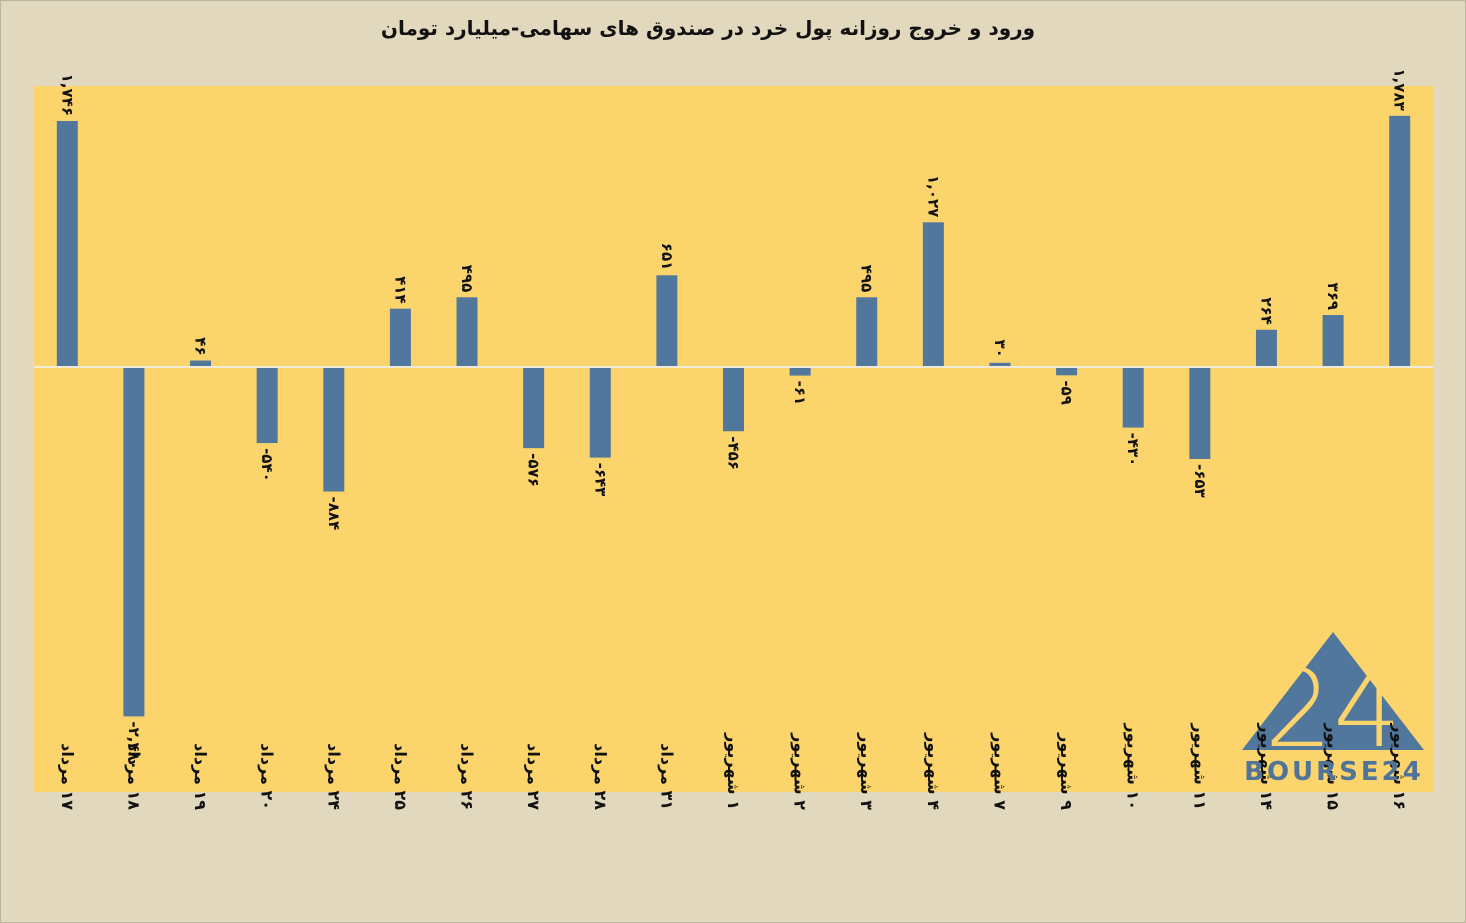  I want to click on category-label: ۳۱ مرداد, so click(666, 776).